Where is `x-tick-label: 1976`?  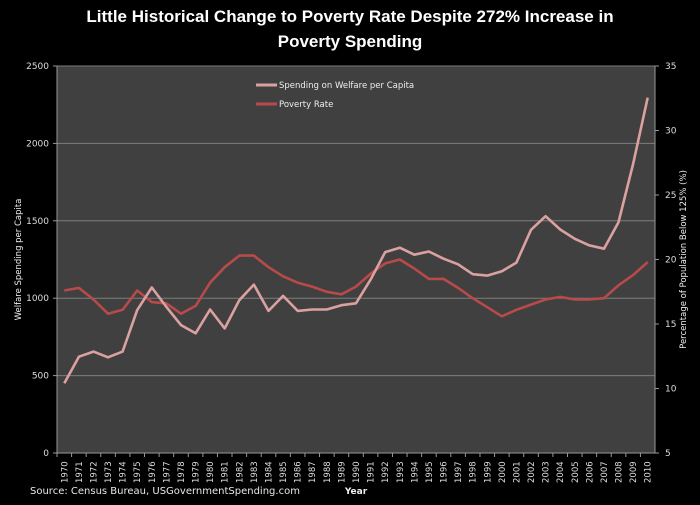 x-tick-label: 1976 is located at coordinates (153, 472).